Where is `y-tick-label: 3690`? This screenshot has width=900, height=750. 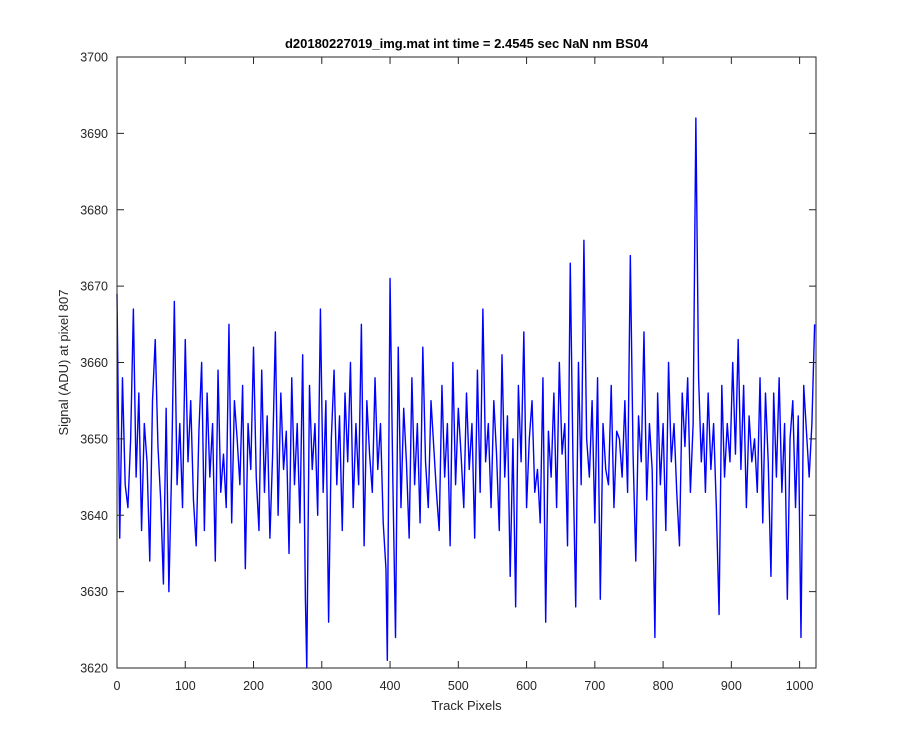
y-tick-label: 3690 is located at coordinates (94, 134).